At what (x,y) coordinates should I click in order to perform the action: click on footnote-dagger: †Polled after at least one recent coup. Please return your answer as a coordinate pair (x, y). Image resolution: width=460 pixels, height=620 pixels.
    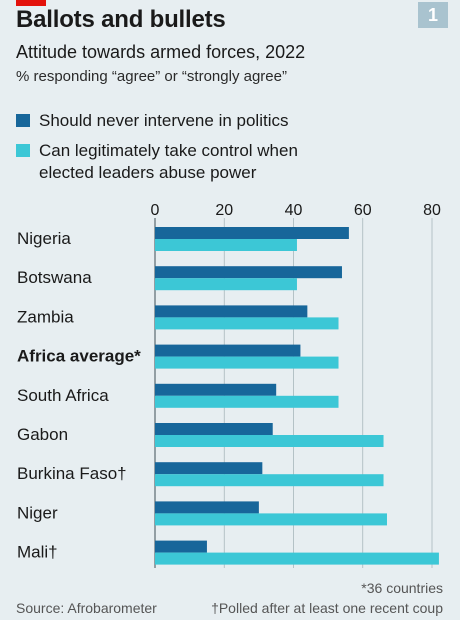
    Looking at the image, I should click on (327, 608).